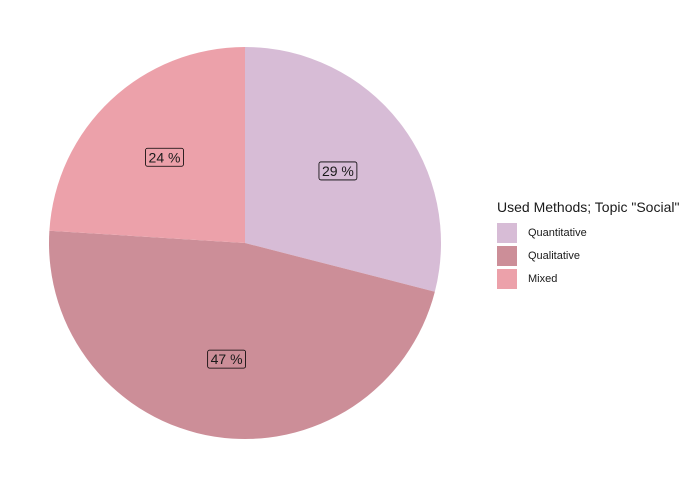 This screenshot has height=490, width=688. I want to click on slice-label-text-quantitative: 29 %, so click(338, 171).